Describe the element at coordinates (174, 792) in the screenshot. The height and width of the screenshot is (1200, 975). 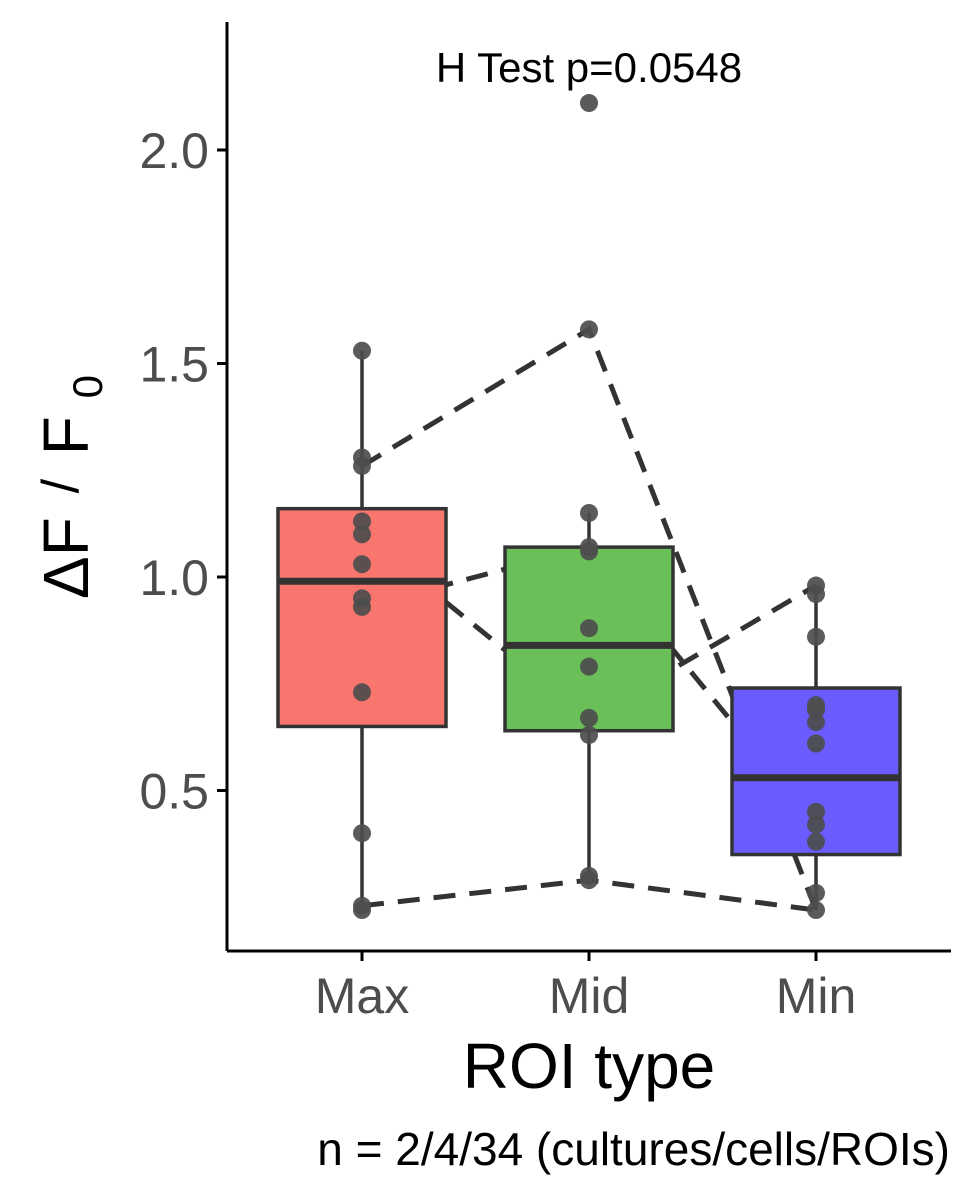
I see `y-tick-label-0.5: 0.5` at that location.